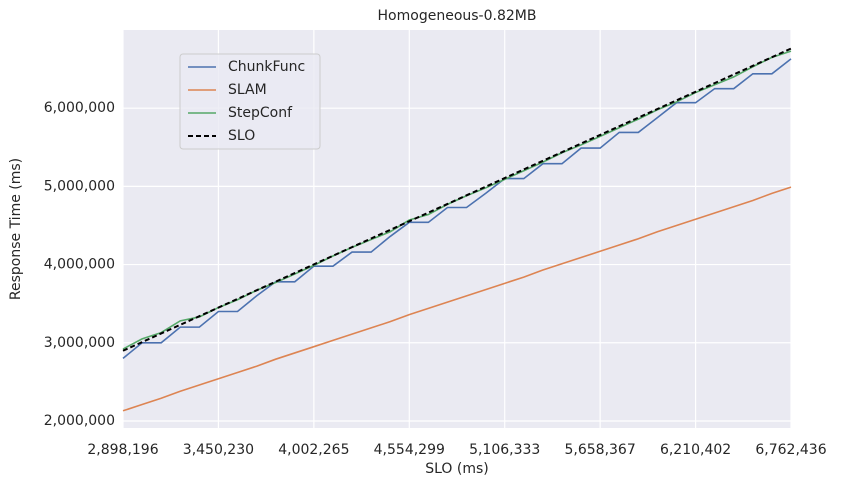 The height and width of the screenshot is (492, 841). I want to click on legend-label: ChunkFunc, so click(266, 67).